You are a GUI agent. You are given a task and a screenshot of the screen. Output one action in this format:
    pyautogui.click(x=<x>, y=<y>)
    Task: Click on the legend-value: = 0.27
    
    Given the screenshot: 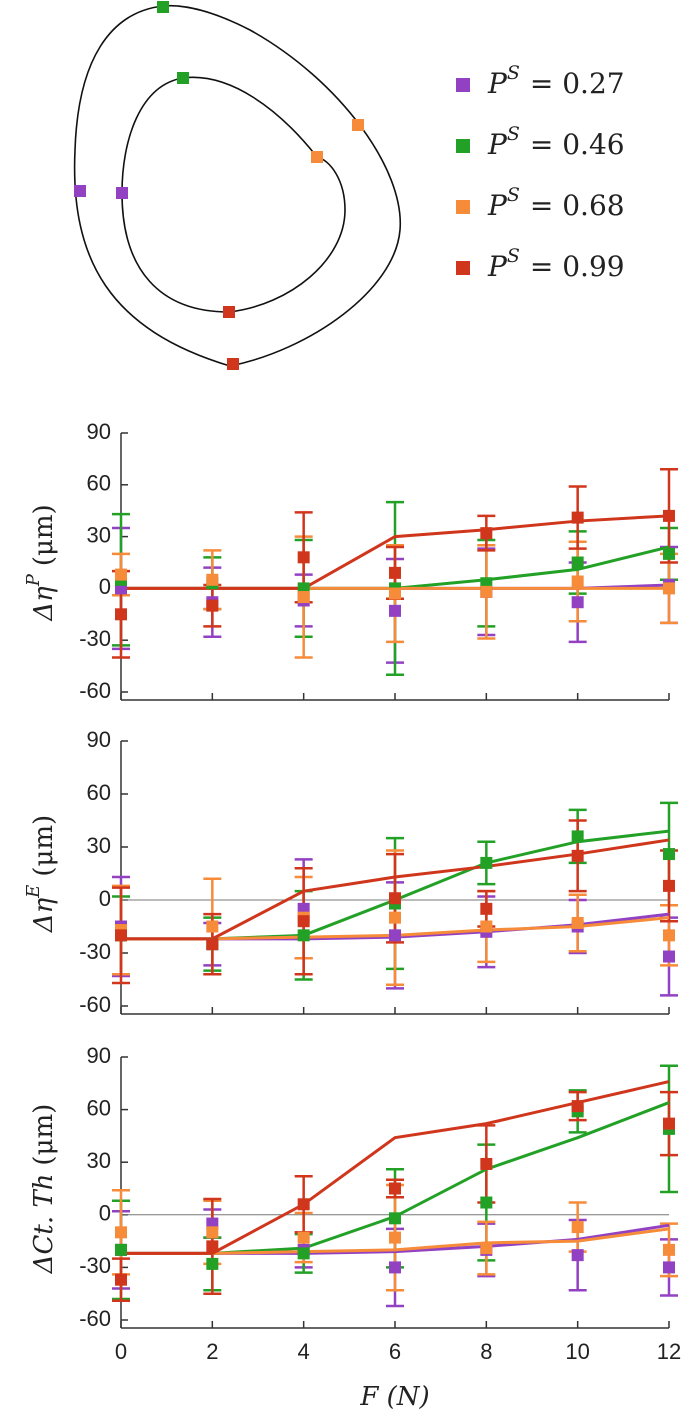 What is the action you would take?
    pyautogui.click(x=577, y=83)
    